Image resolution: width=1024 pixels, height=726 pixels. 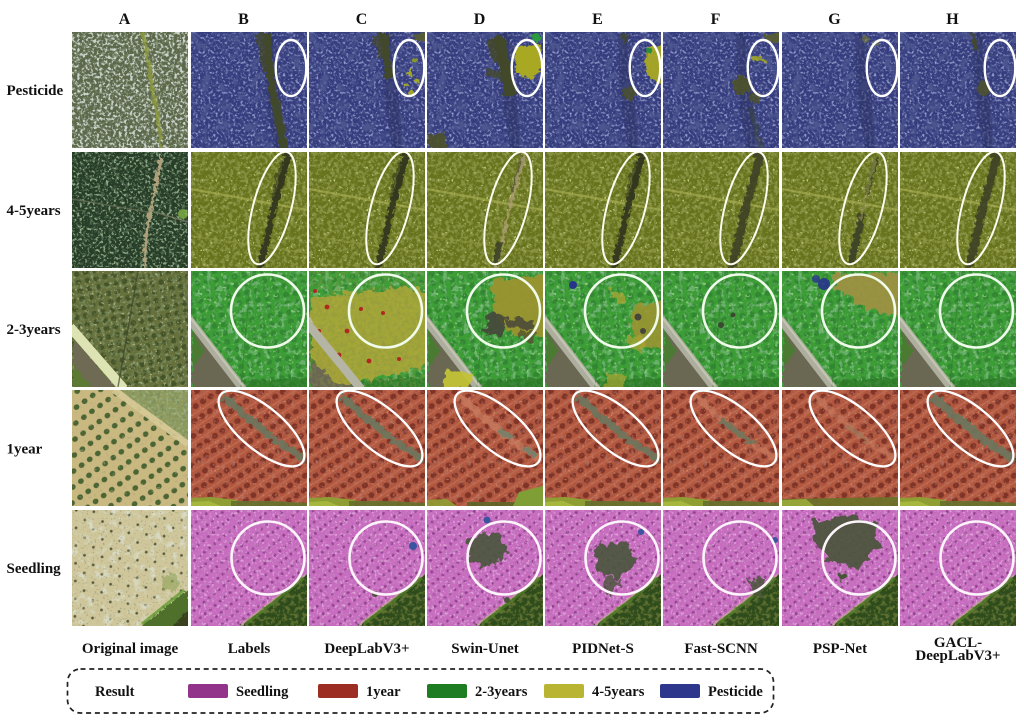 I want to click on svg-text: A, so click(x=125, y=19).